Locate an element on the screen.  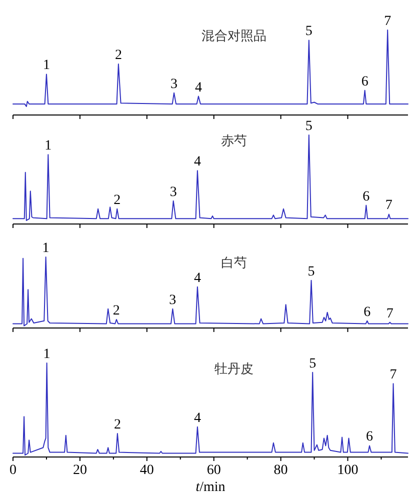
chart-title: 牡丹皮 is located at coordinates (234, 369).